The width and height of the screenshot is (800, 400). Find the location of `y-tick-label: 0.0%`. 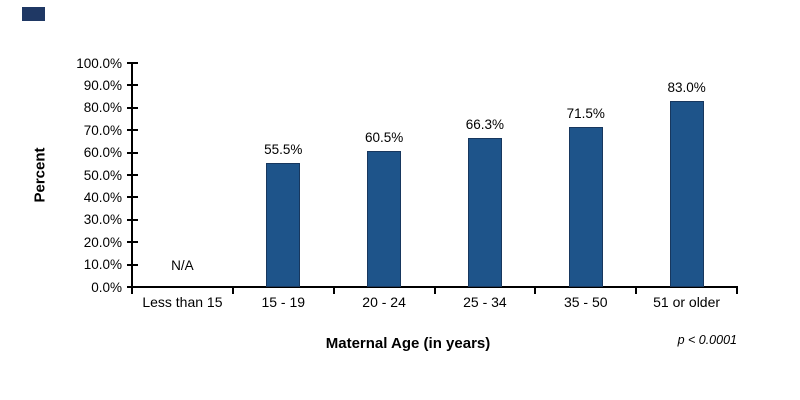

y-tick-label: 0.0% is located at coordinates (106, 287).